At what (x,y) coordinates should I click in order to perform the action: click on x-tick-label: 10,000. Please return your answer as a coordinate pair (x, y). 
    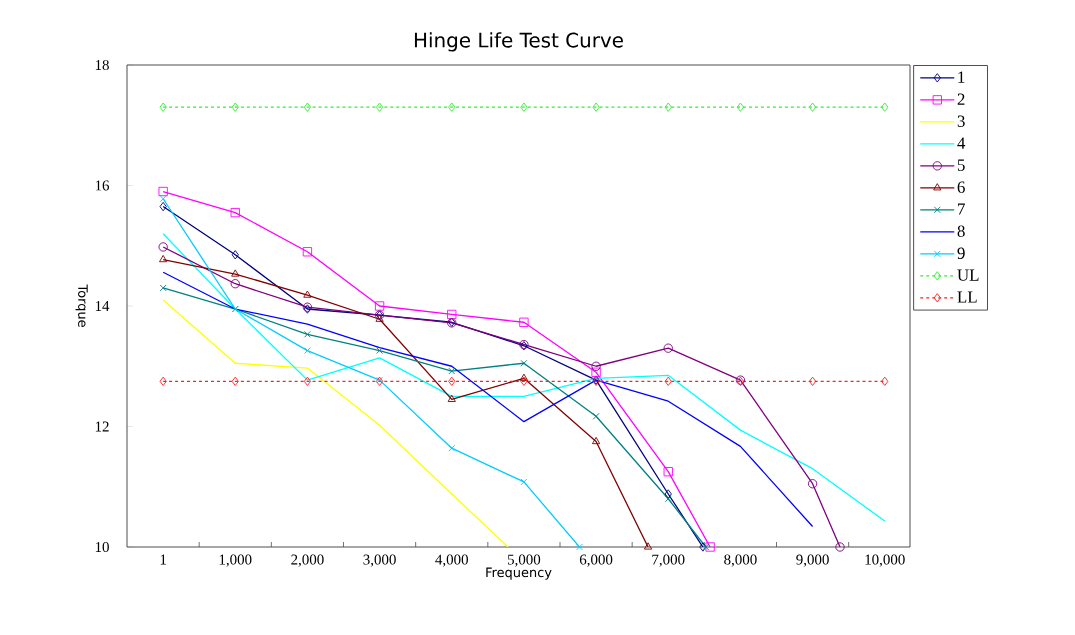
    Looking at the image, I should click on (885, 560).